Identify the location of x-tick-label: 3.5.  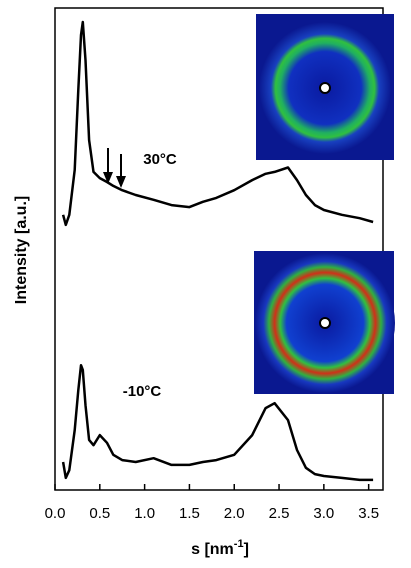
(368, 513).